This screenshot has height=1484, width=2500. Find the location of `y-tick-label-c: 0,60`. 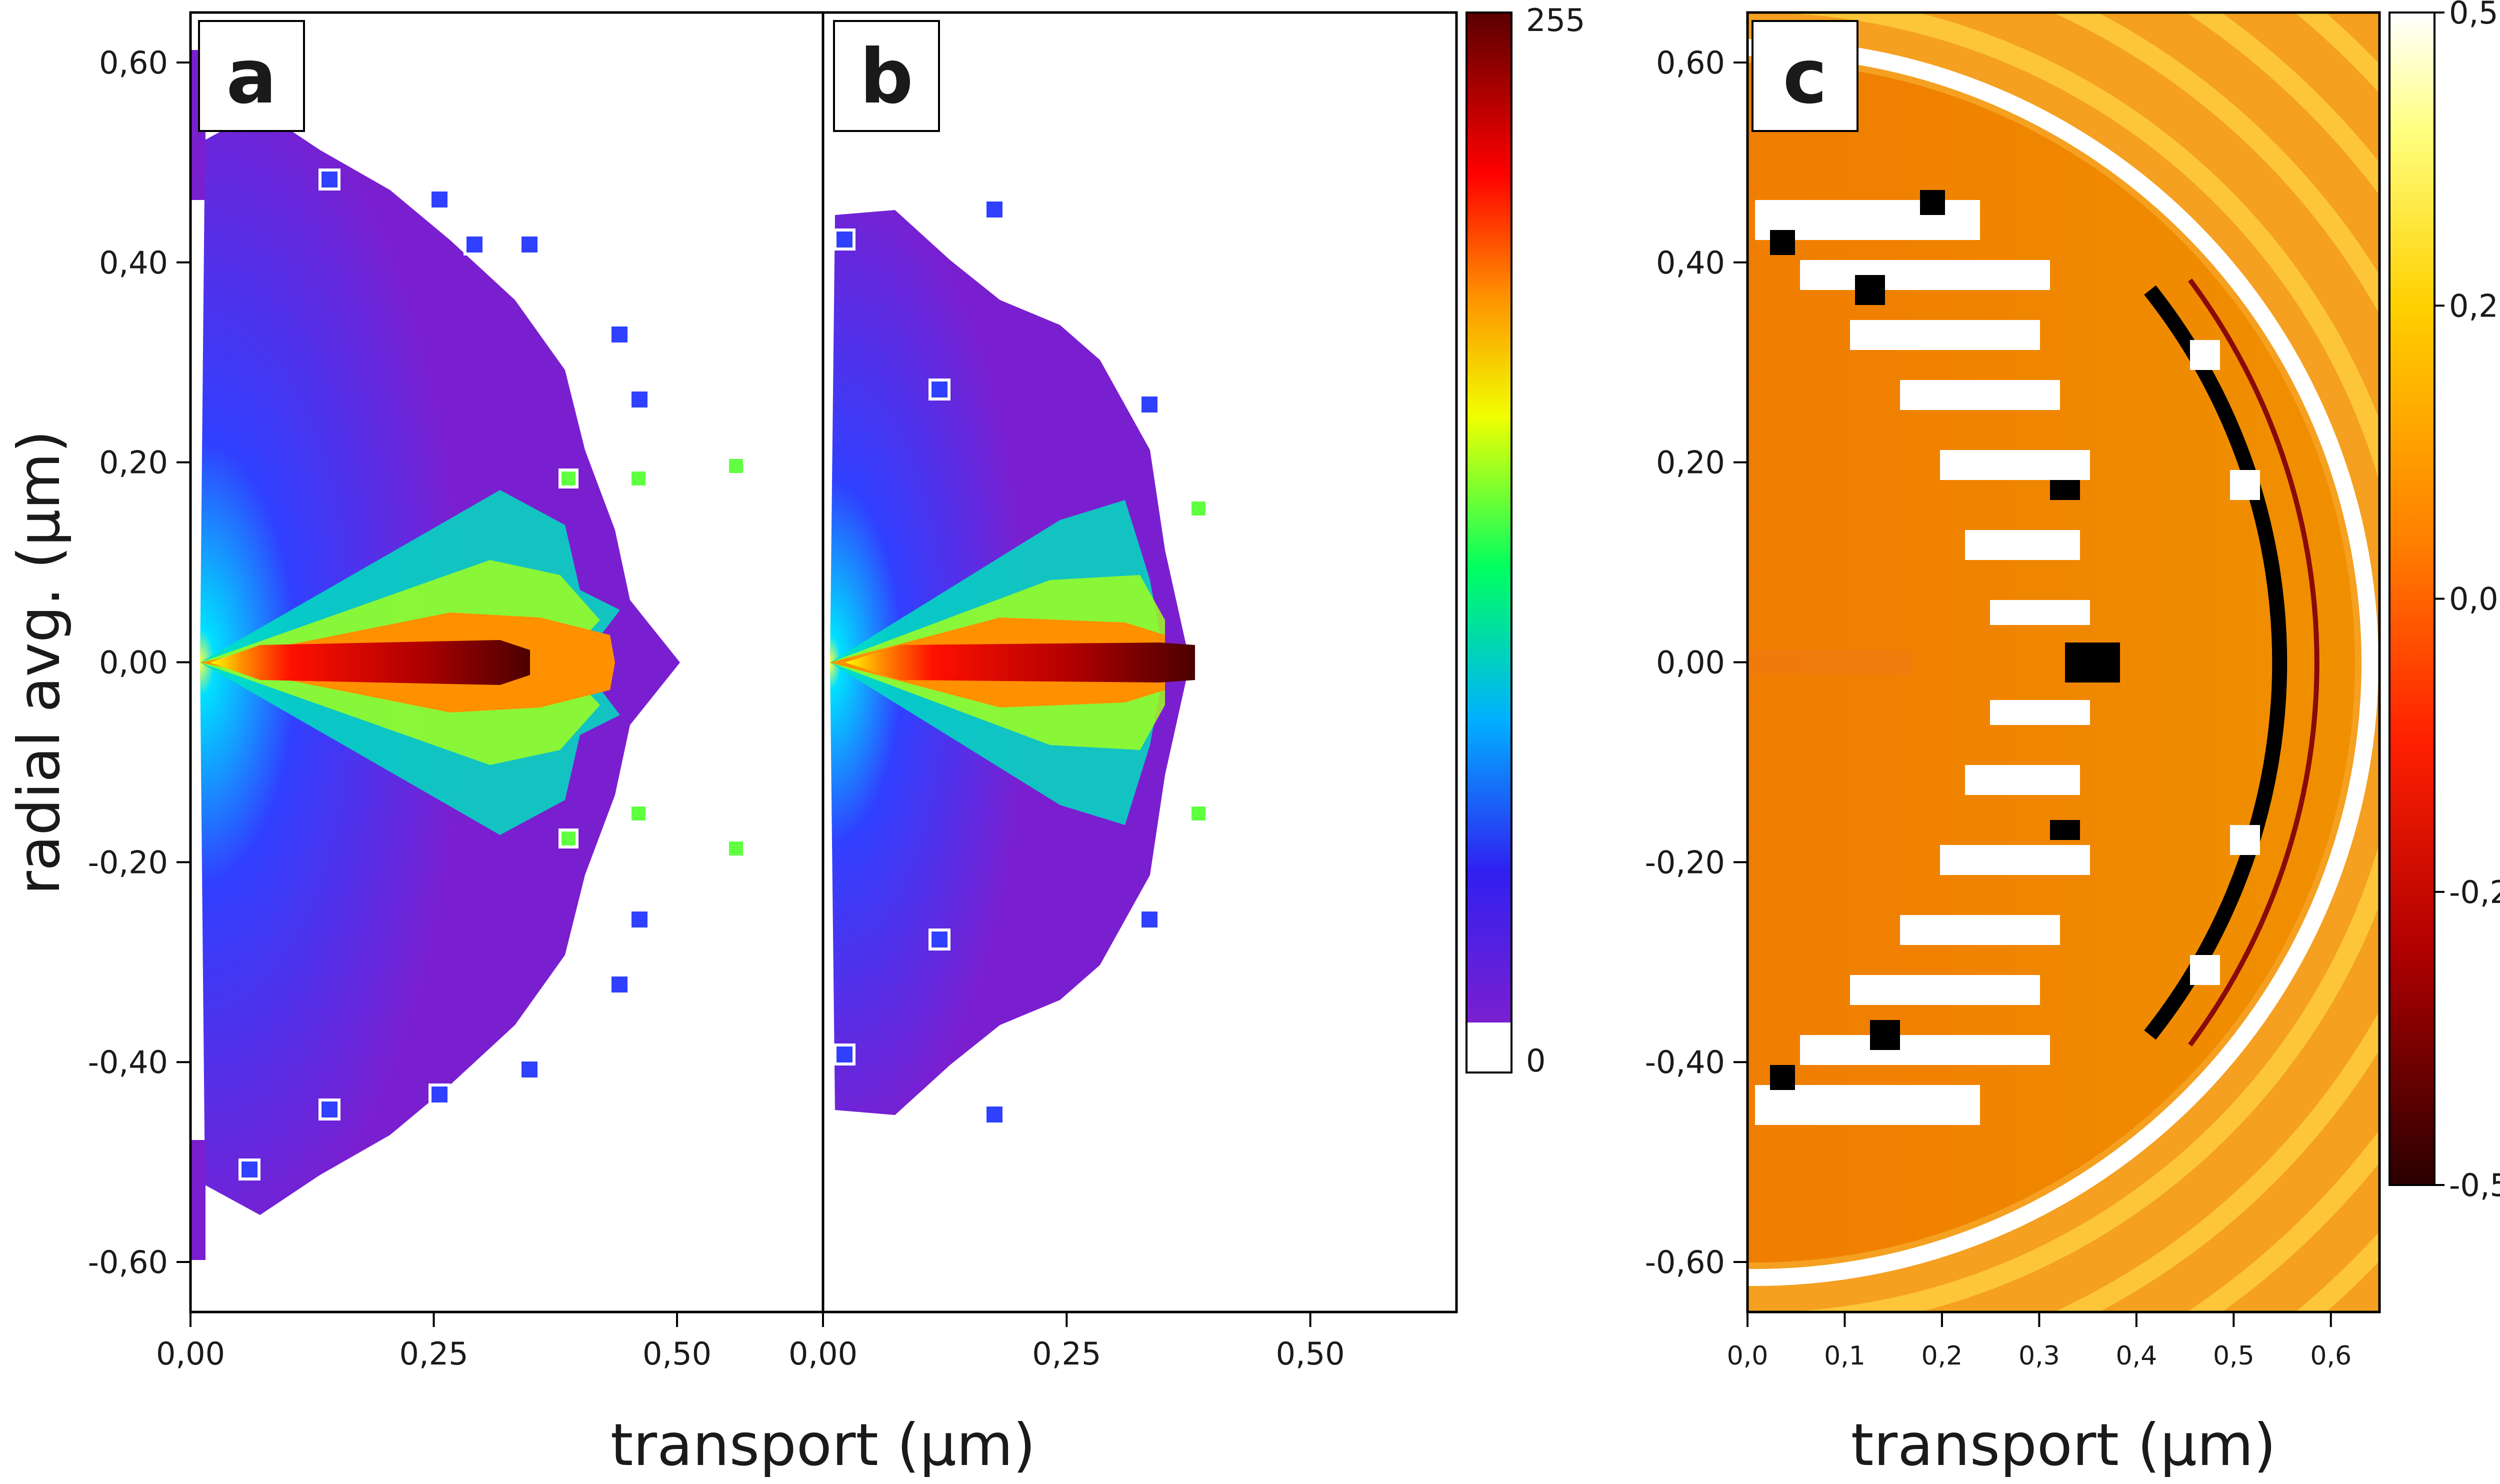

y-tick-label-c: 0,60 is located at coordinates (1690, 62).